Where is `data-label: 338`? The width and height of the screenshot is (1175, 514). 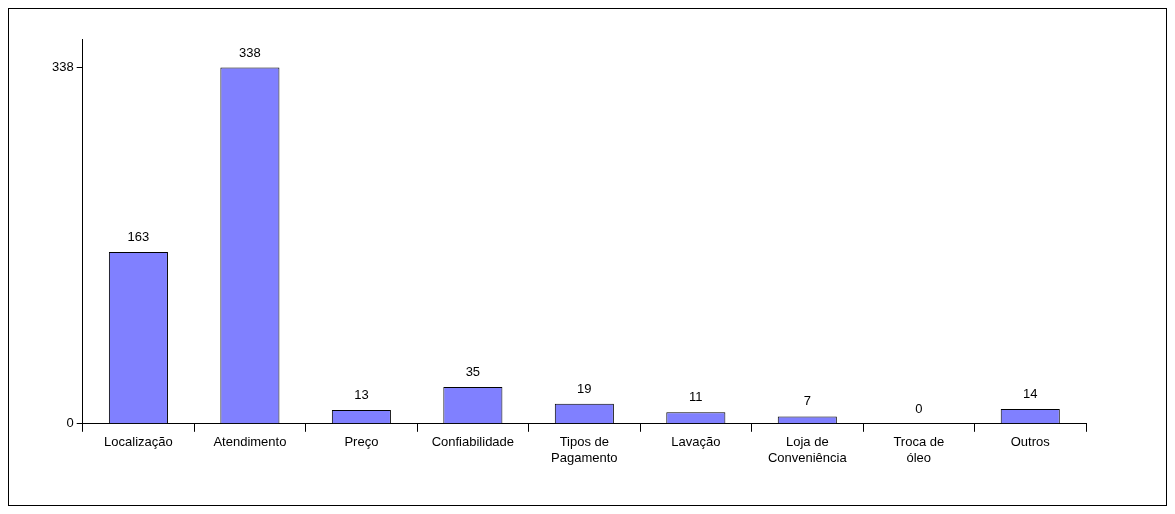 data-label: 338 is located at coordinates (250, 52).